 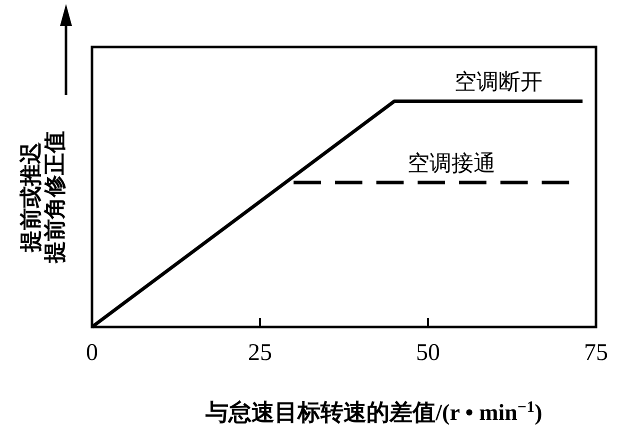 What do you see at coordinates (260, 353) in the screenshot?
I see `xtick-label: 25` at bounding box center [260, 353].